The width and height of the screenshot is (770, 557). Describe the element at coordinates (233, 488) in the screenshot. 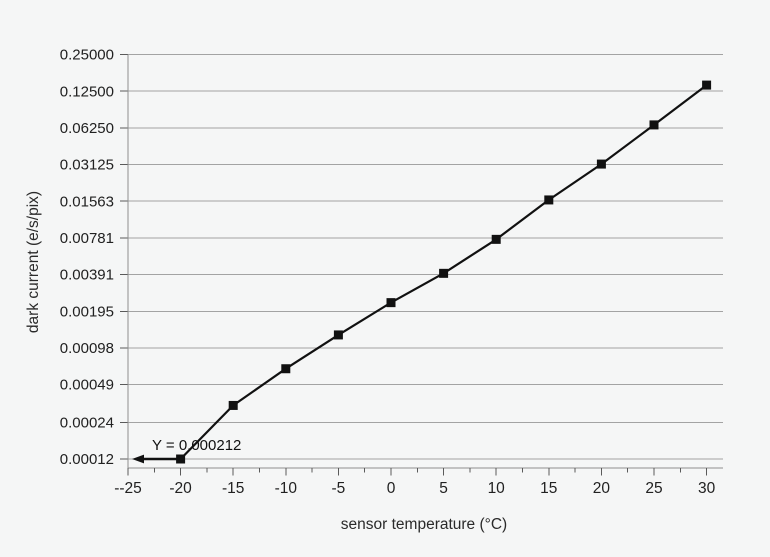

I see `x-axis-tick-label: -15` at that location.